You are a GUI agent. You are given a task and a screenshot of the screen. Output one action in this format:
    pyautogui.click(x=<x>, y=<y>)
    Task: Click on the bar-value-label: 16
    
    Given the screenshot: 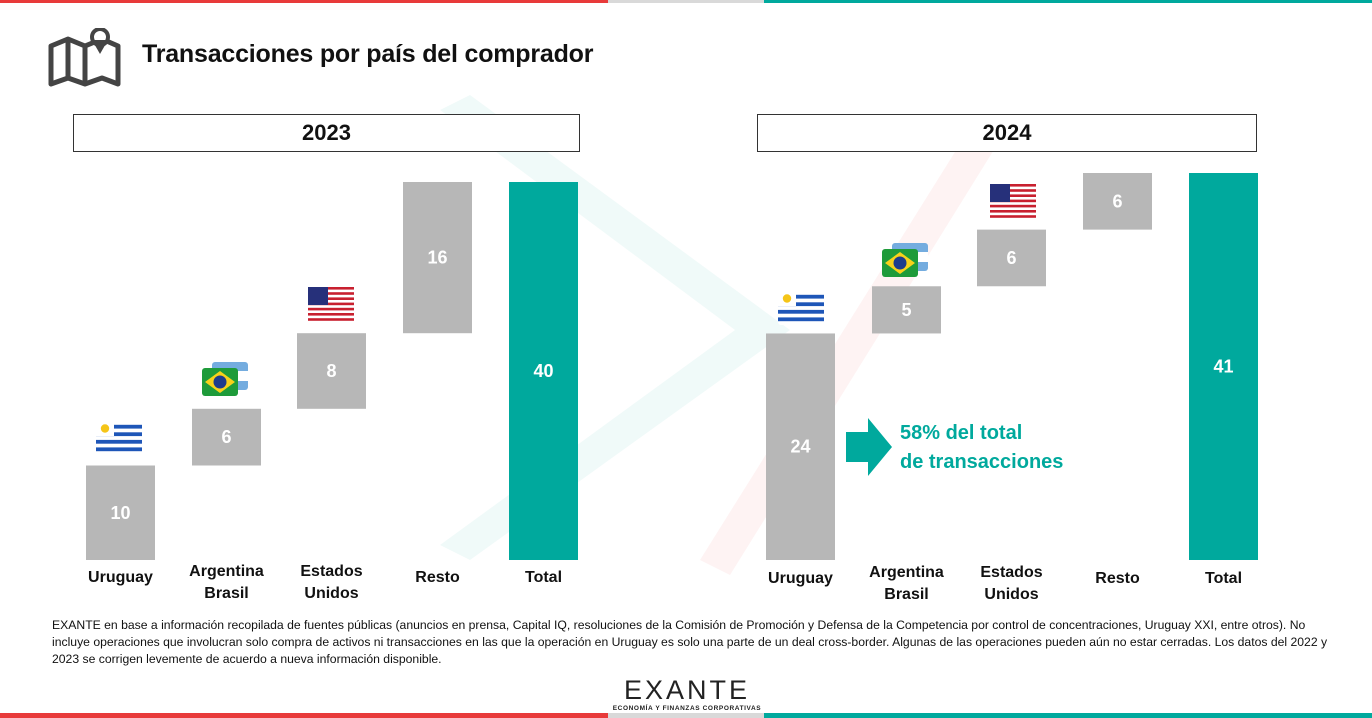 What is the action you would take?
    pyautogui.click(x=437, y=258)
    